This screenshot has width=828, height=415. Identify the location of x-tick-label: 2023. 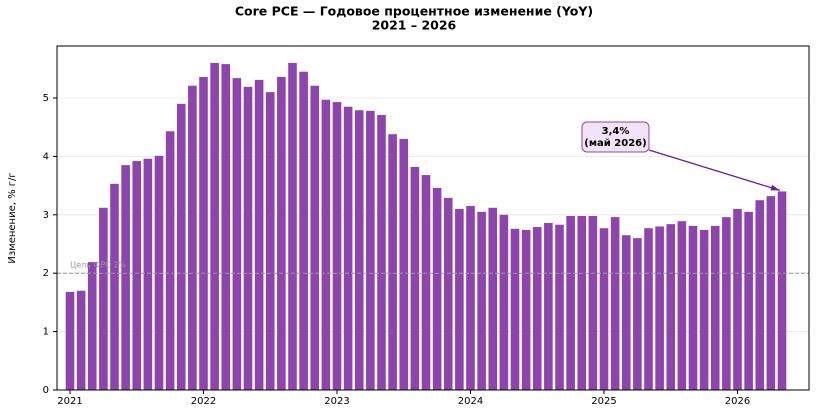
(336, 401).